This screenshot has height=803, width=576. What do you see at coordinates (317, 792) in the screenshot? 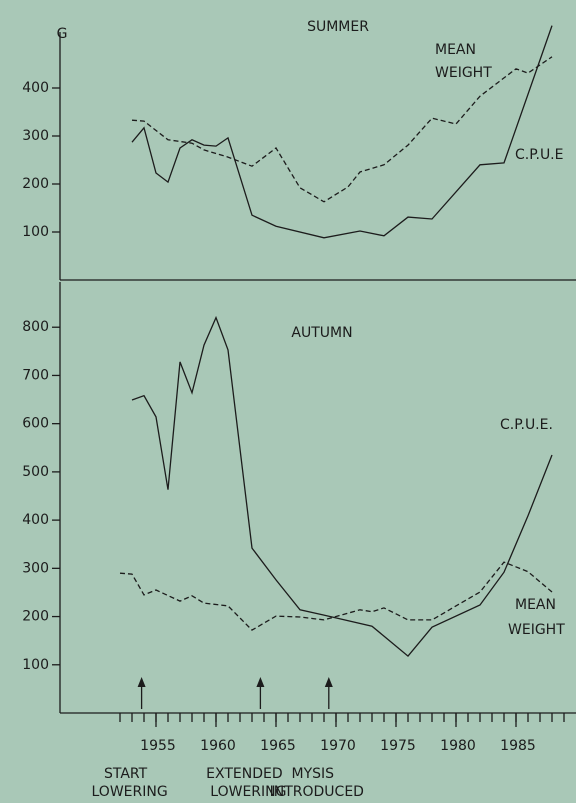
I see `annotation-text: INTRODUCED` at bounding box center [317, 792].